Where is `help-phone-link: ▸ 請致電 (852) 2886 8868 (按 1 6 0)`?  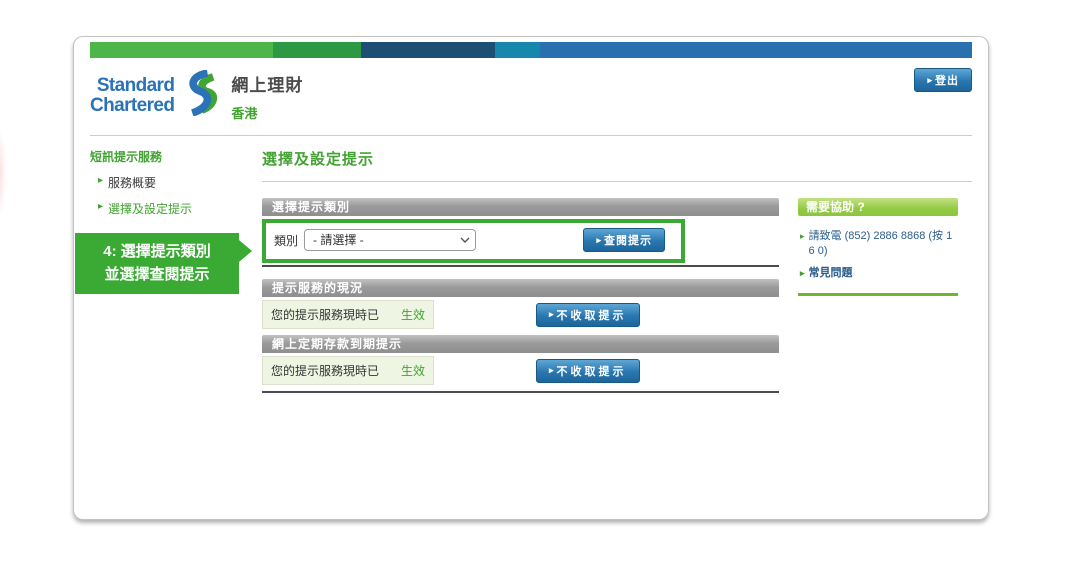
help-phone-link: ▸ 請致電 (852) 2886 8868 (按 1 6 0) is located at coordinates (878, 244).